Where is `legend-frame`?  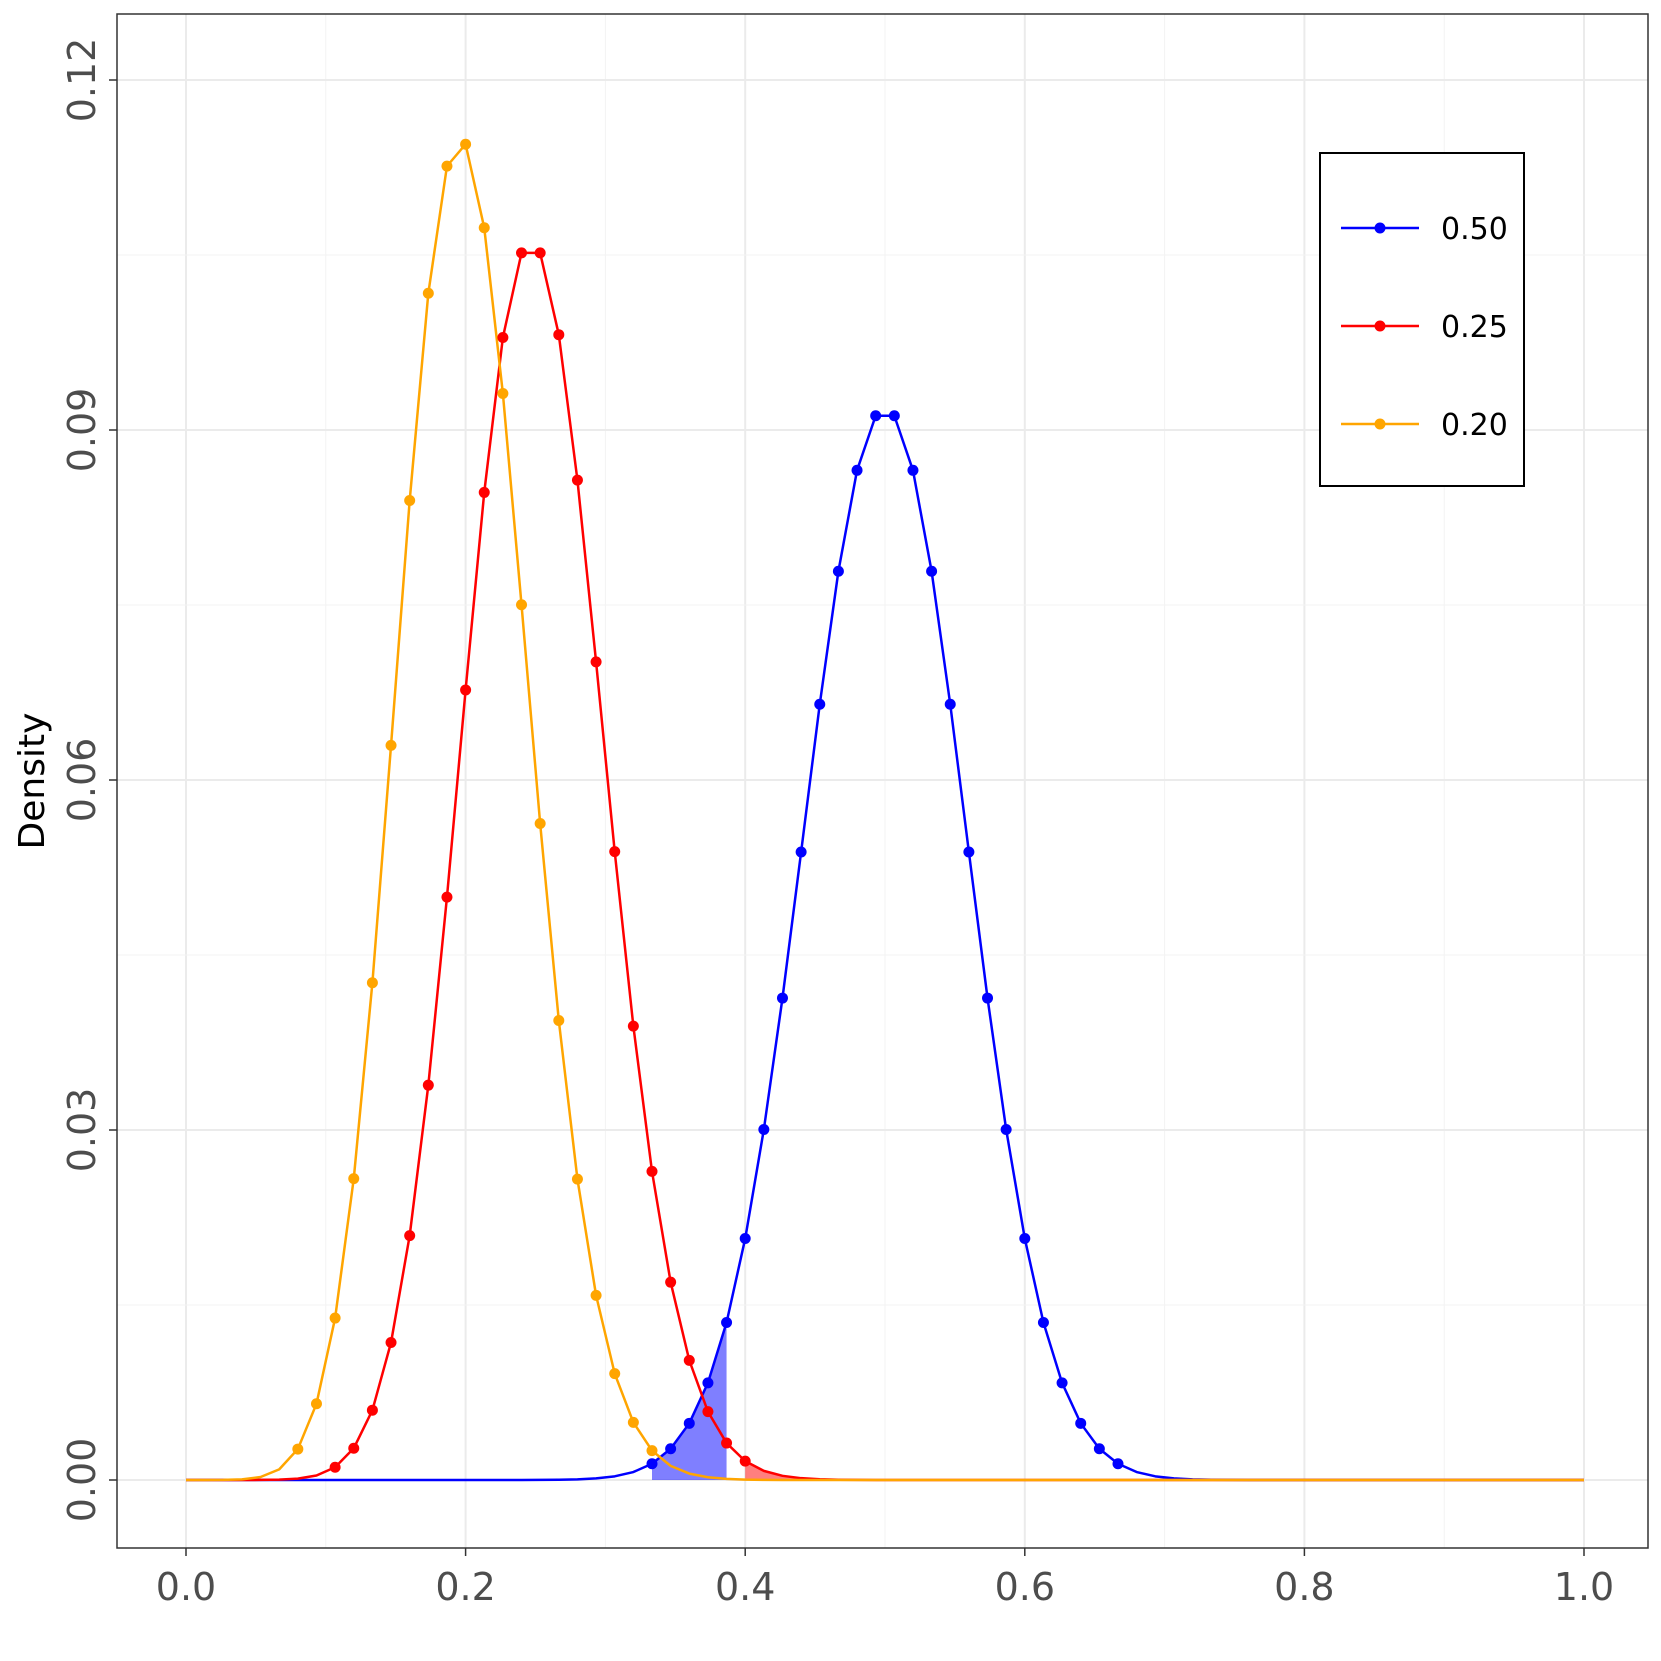 legend-frame is located at coordinates (1422, 319).